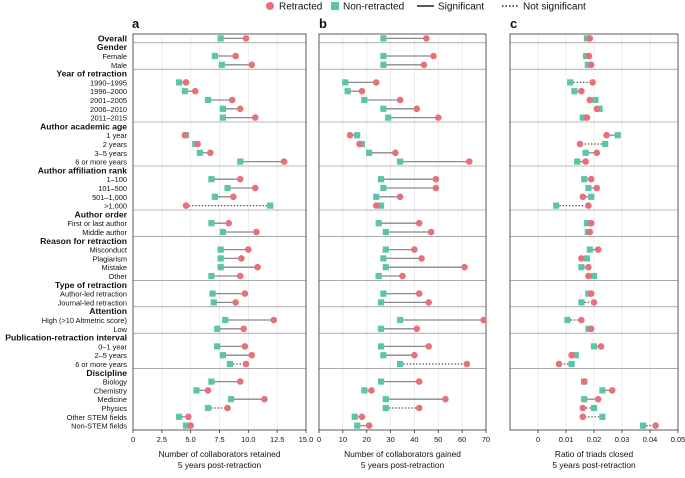  I want to click on x-tick-label: 2.5, so click(162, 439).